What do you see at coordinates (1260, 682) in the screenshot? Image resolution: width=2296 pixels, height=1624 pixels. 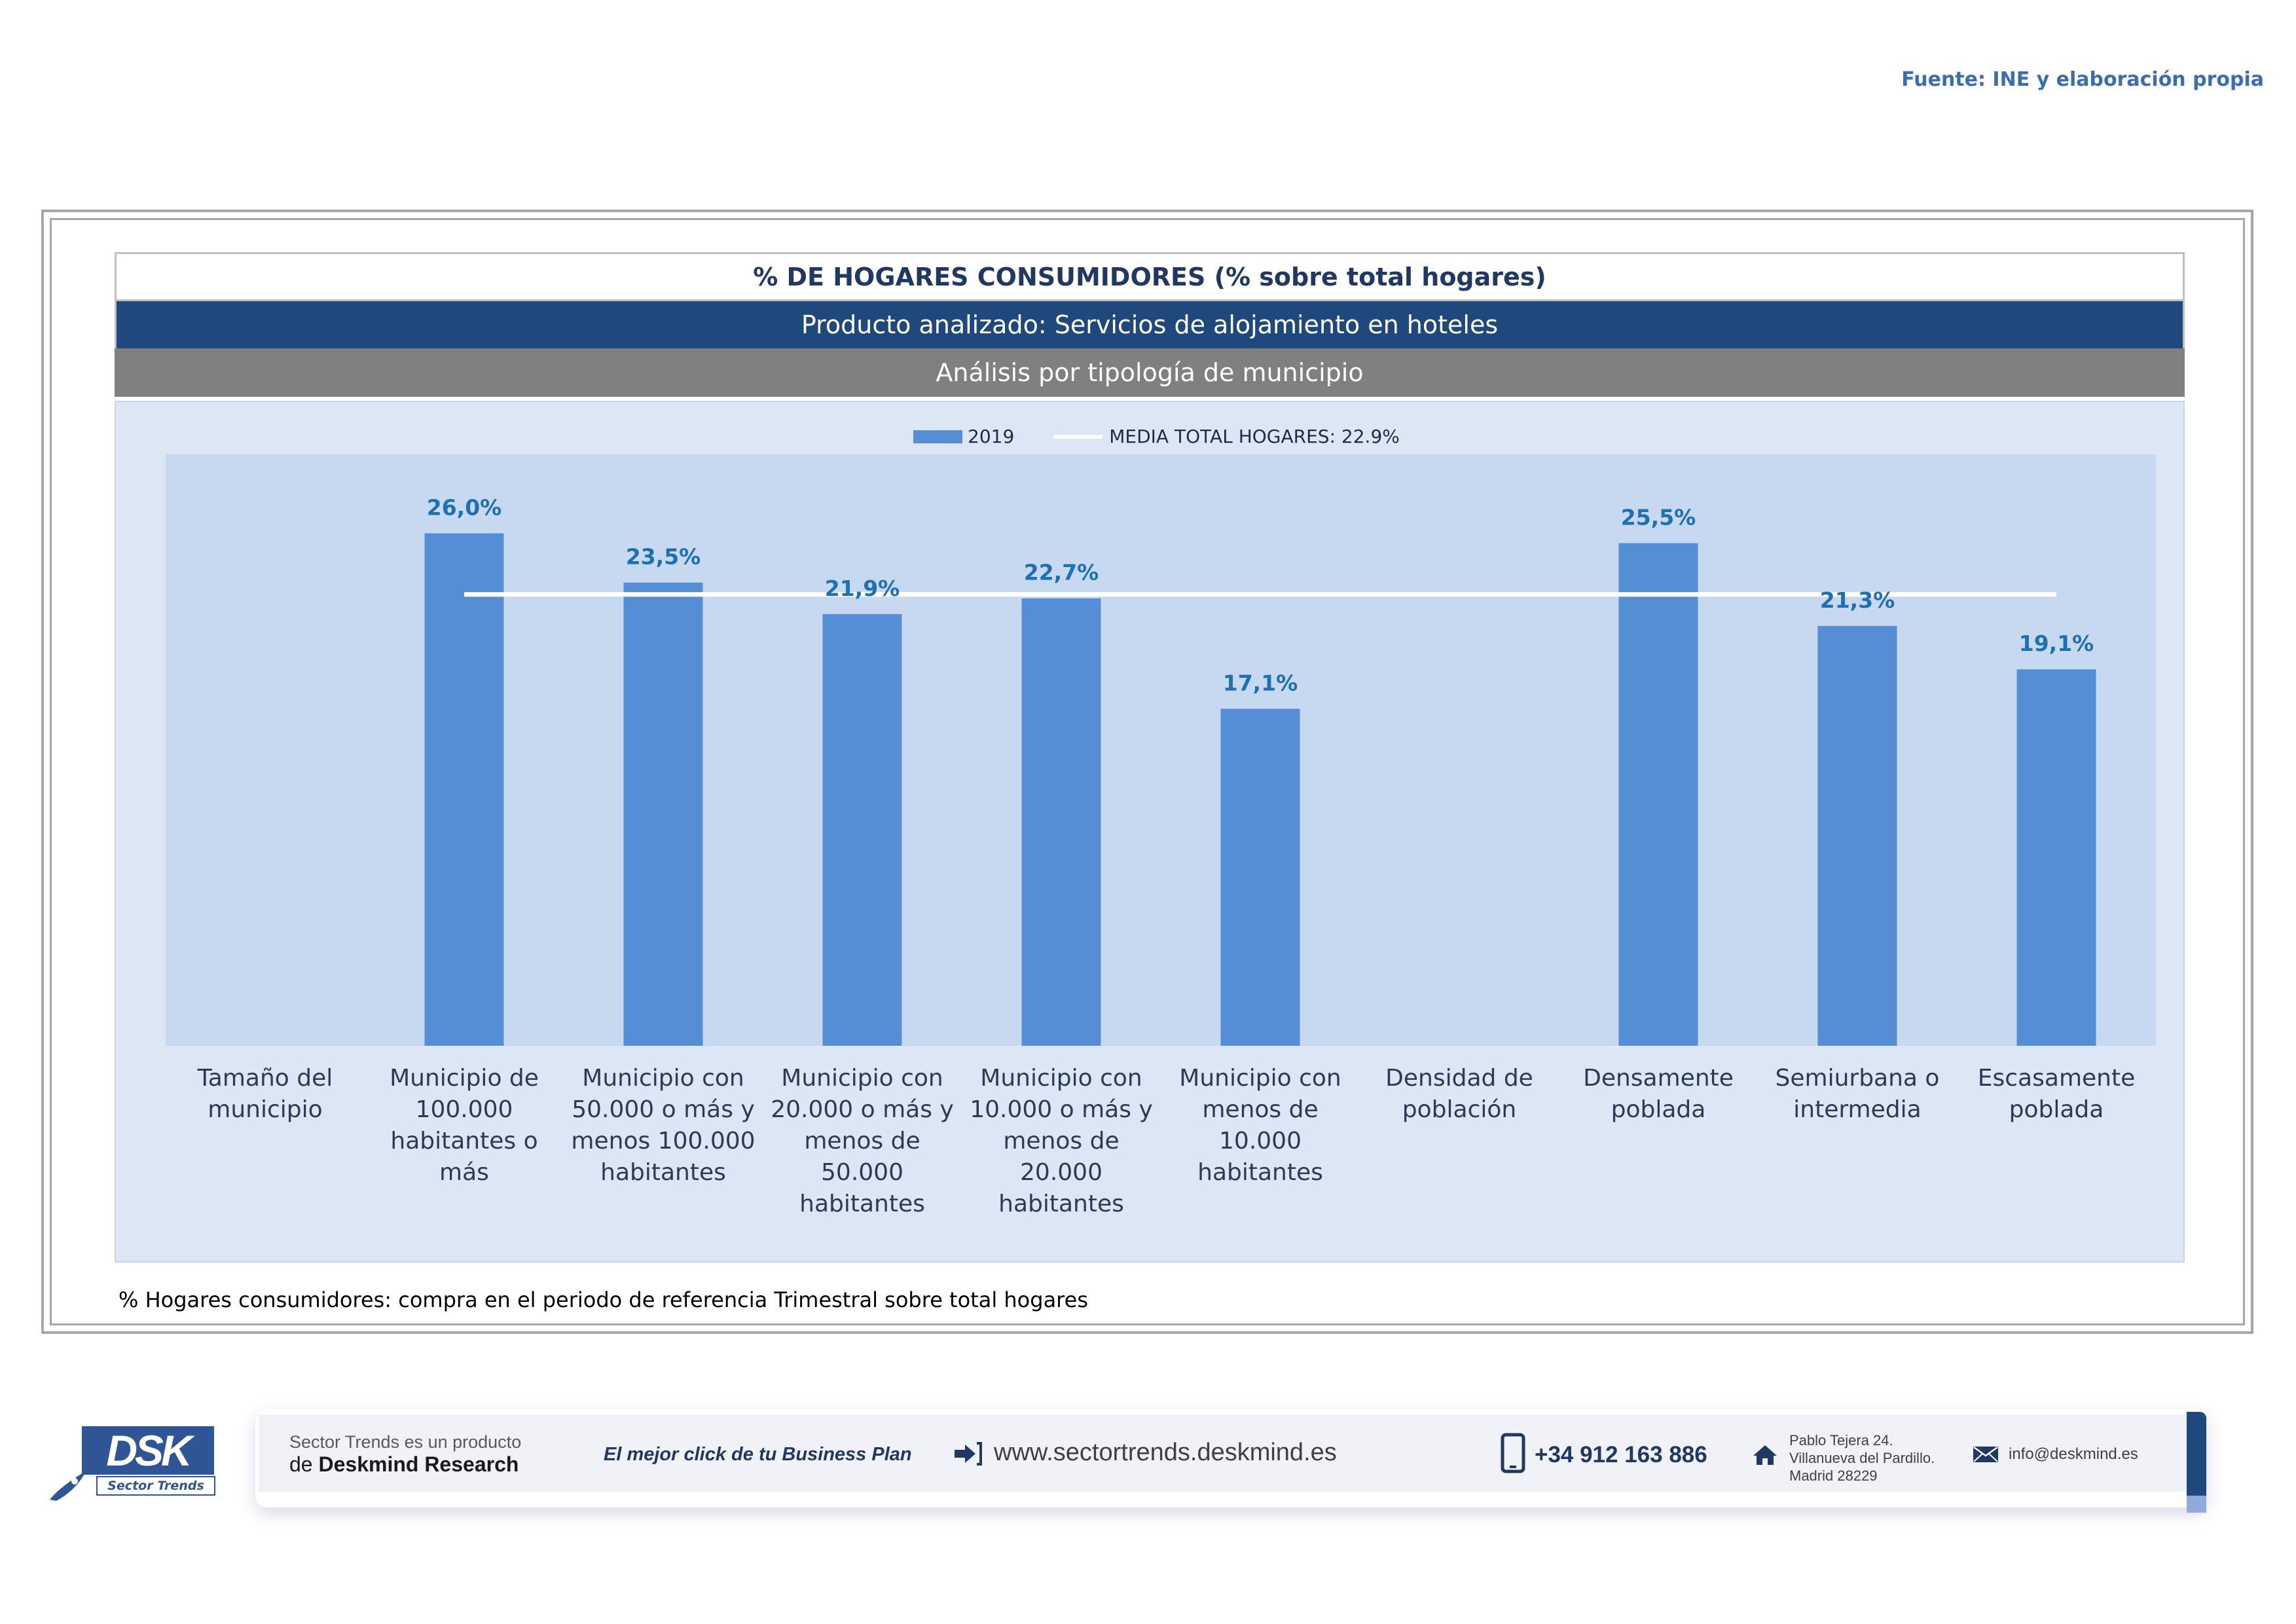 I see `data-label-5: 17,1%` at bounding box center [1260, 682].